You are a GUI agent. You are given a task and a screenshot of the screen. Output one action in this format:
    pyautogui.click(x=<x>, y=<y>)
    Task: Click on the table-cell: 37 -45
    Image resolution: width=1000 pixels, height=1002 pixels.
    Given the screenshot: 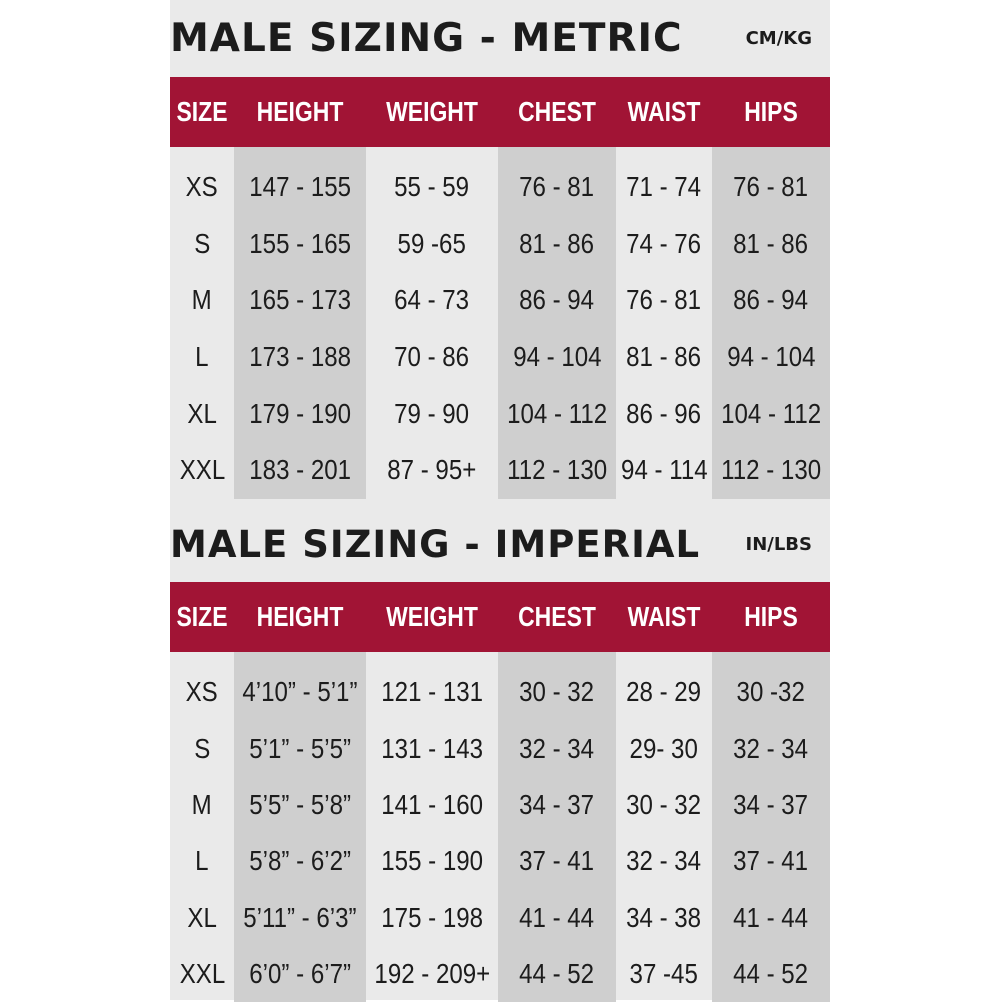 What is the action you would take?
    pyautogui.click(x=664, y=974)
    